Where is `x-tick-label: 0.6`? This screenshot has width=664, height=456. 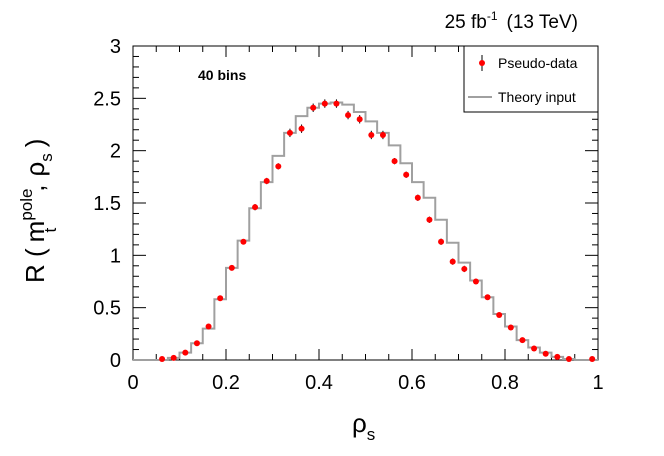
x-tick-label: 0.6 is located at coordinates (412, 383).